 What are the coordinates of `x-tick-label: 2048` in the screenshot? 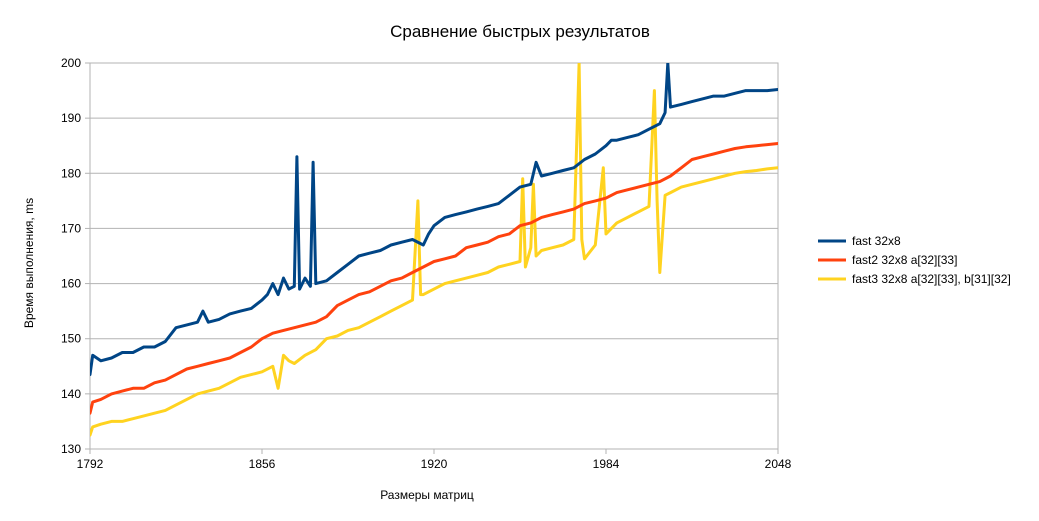 It's located at (778, 464).